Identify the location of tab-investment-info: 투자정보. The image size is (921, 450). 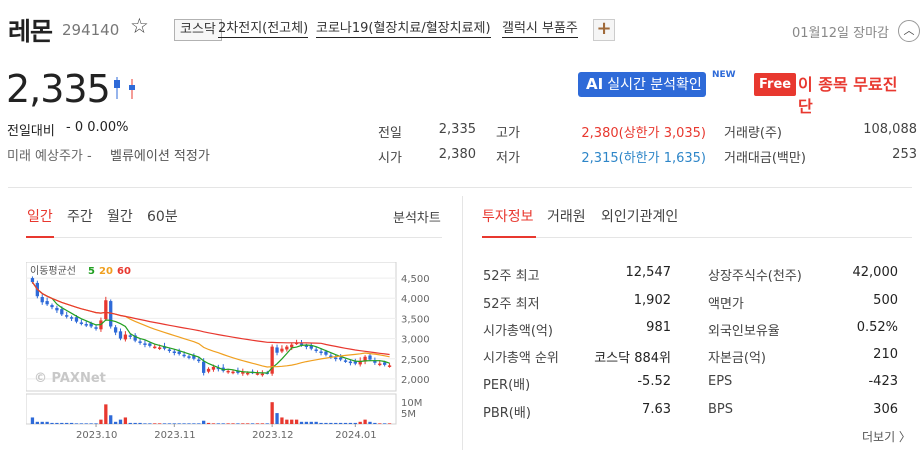
(508, 217).